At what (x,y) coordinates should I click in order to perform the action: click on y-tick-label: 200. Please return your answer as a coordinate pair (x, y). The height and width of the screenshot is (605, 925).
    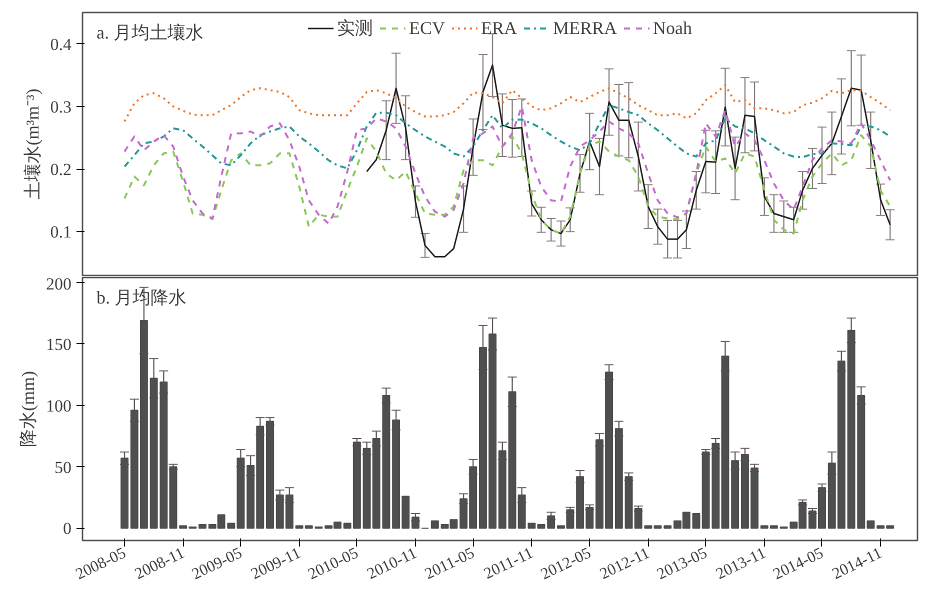
    Looking at the image, I should click on (59, 284).